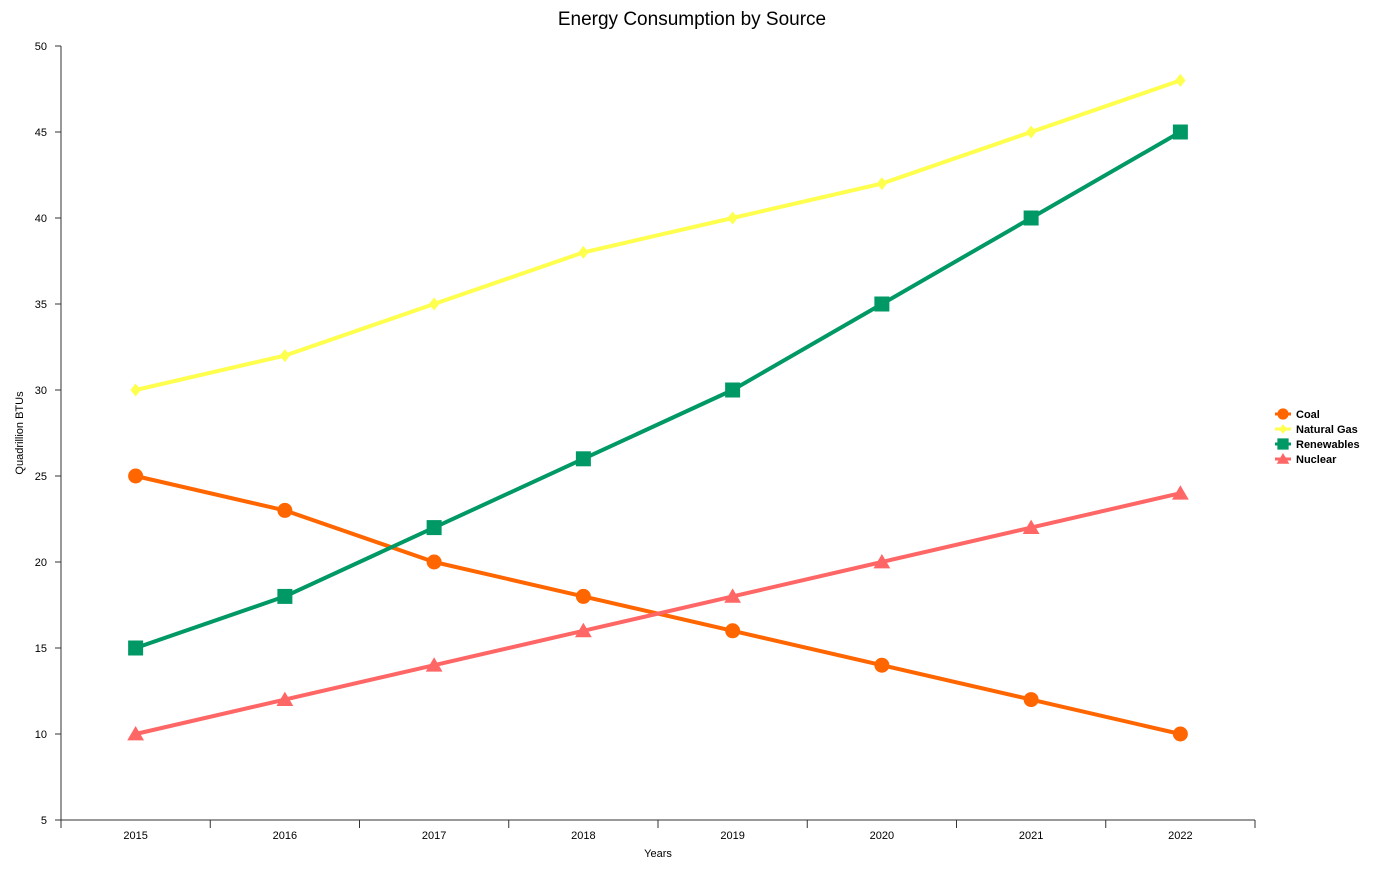 This screenshot has width=1383, height=875. What do you see at coordinates (20, 433) in the screenshot?
I see `y-axis-title: Quadrillion BTUs` at bounding box center [20, 433].